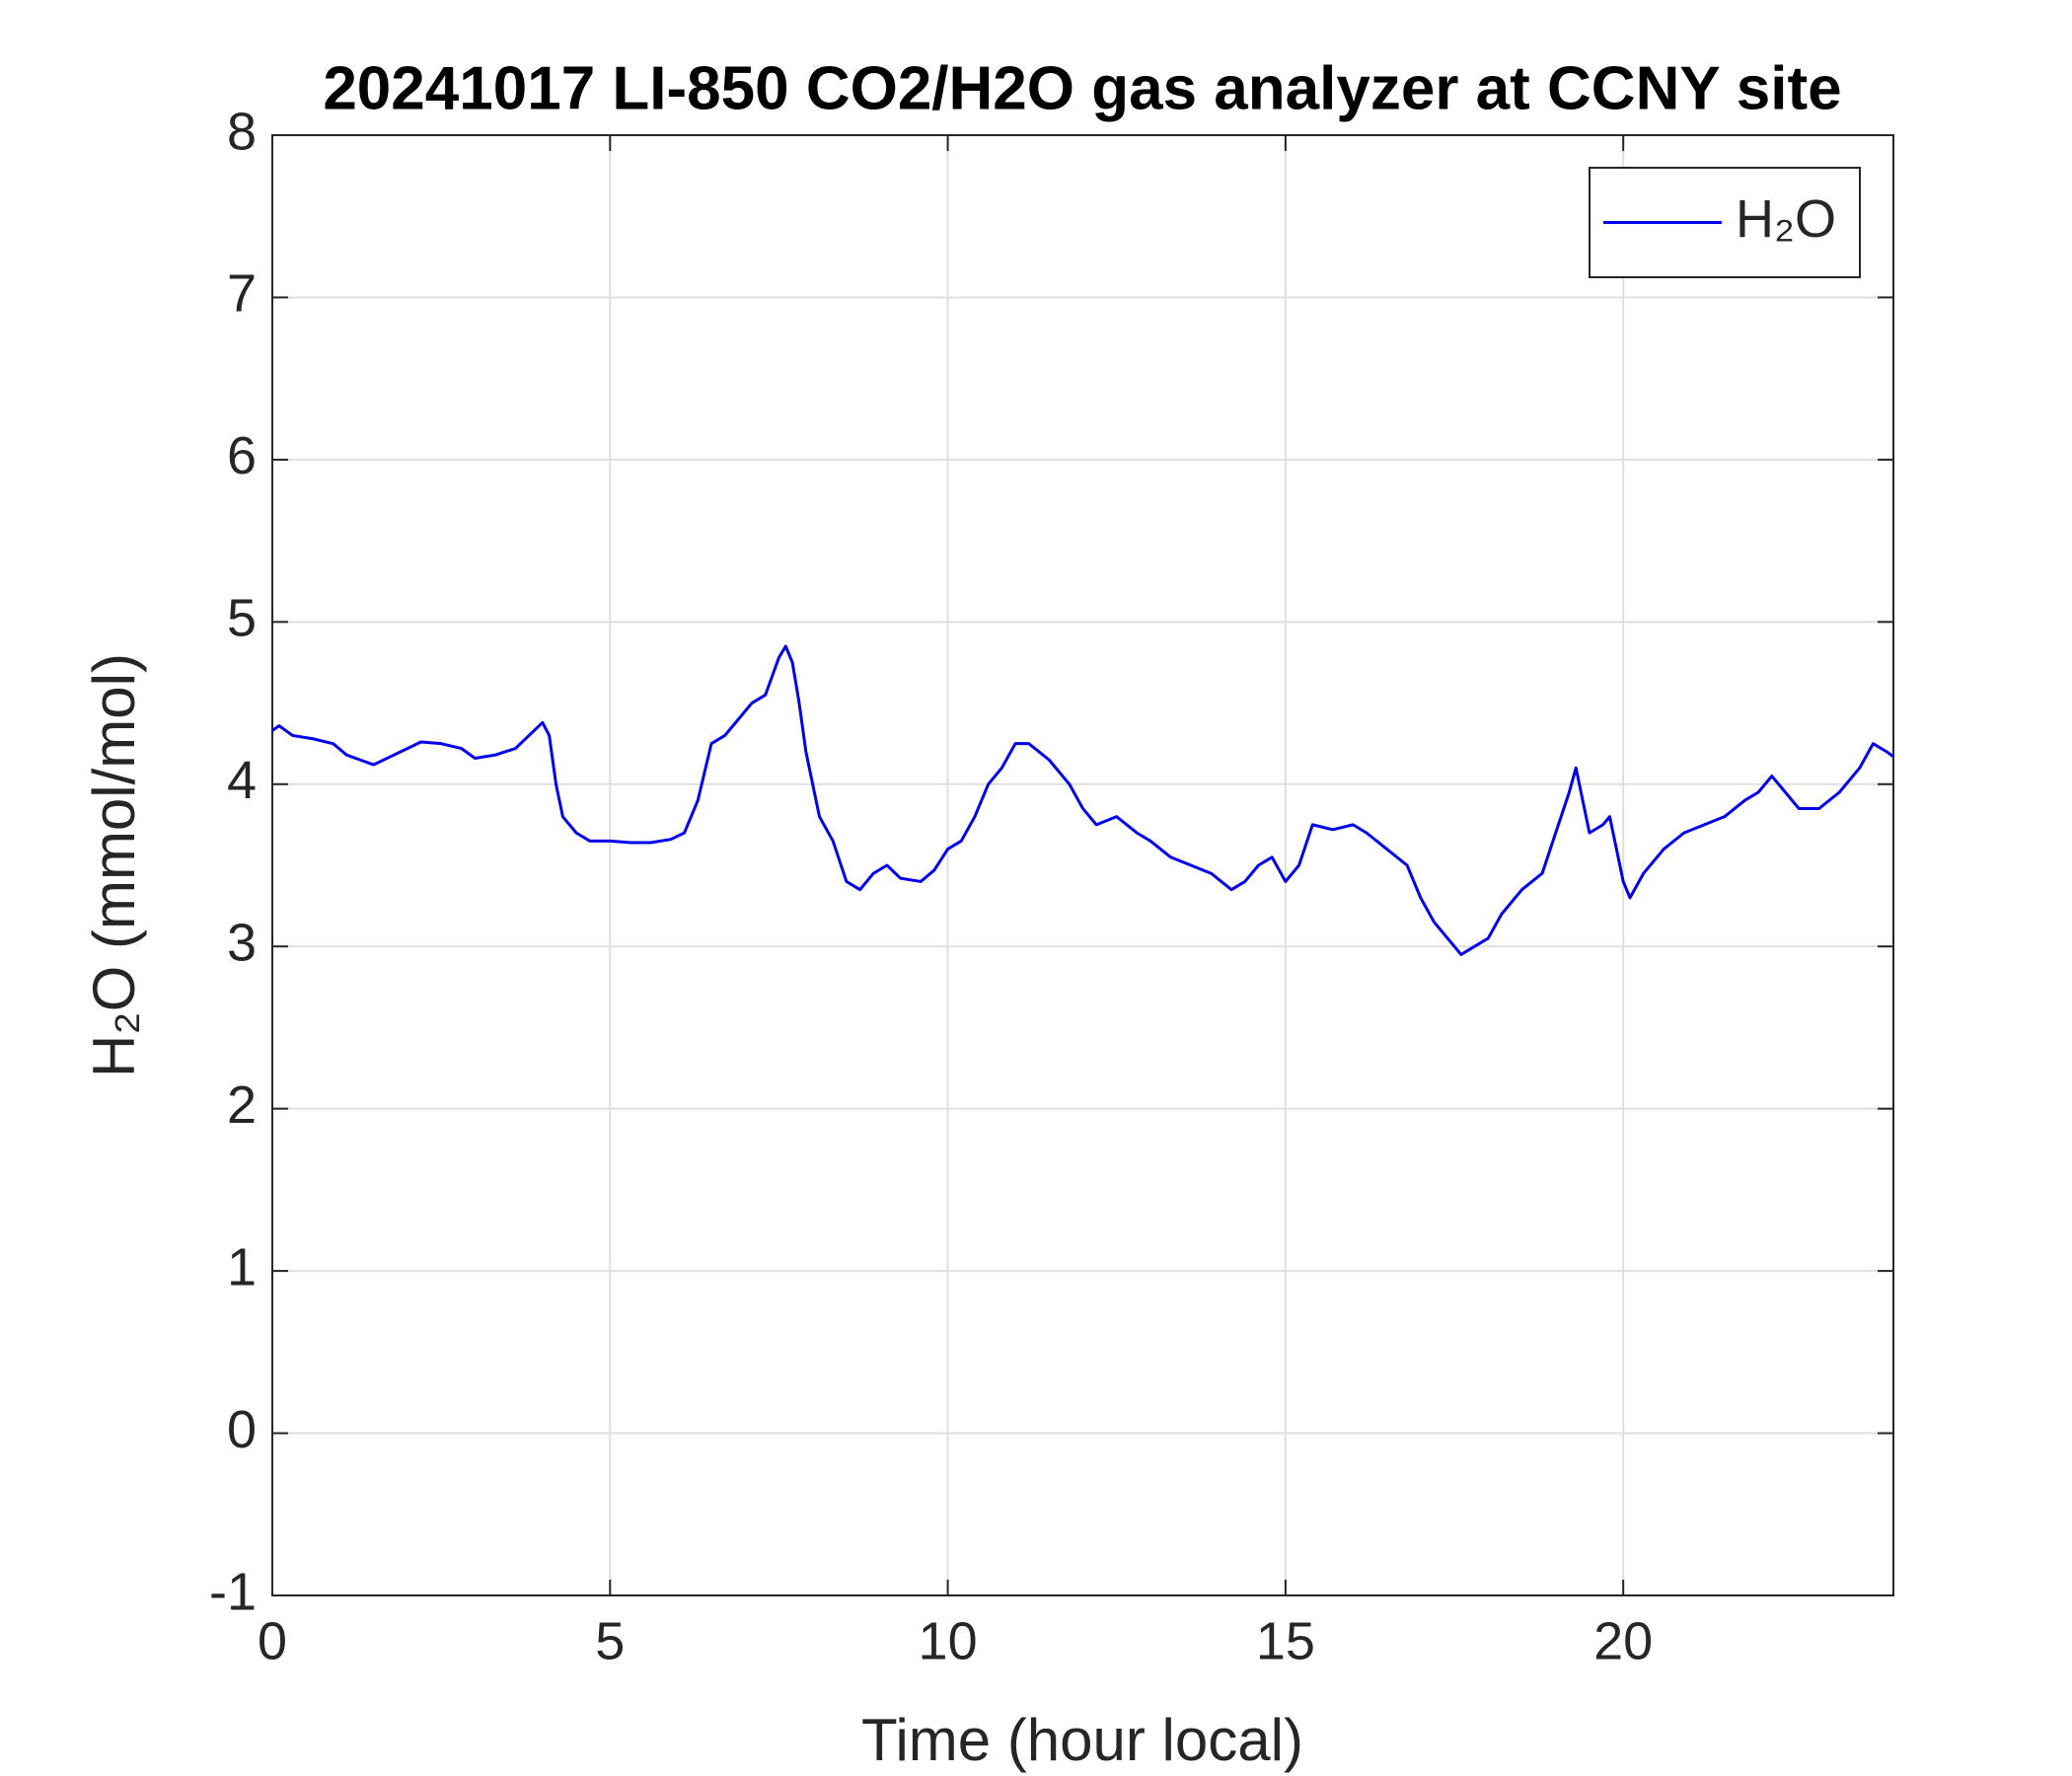  Describe the element at coordinates (949, 1640) in the screenshot. I see `x-tick-label: 10` at that location.